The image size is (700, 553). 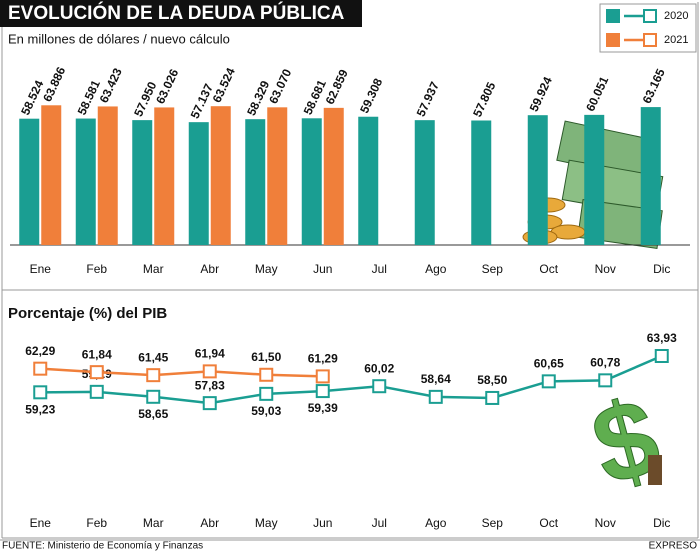 I want to click on value-label: 61,84, so click(x=97, y=354).